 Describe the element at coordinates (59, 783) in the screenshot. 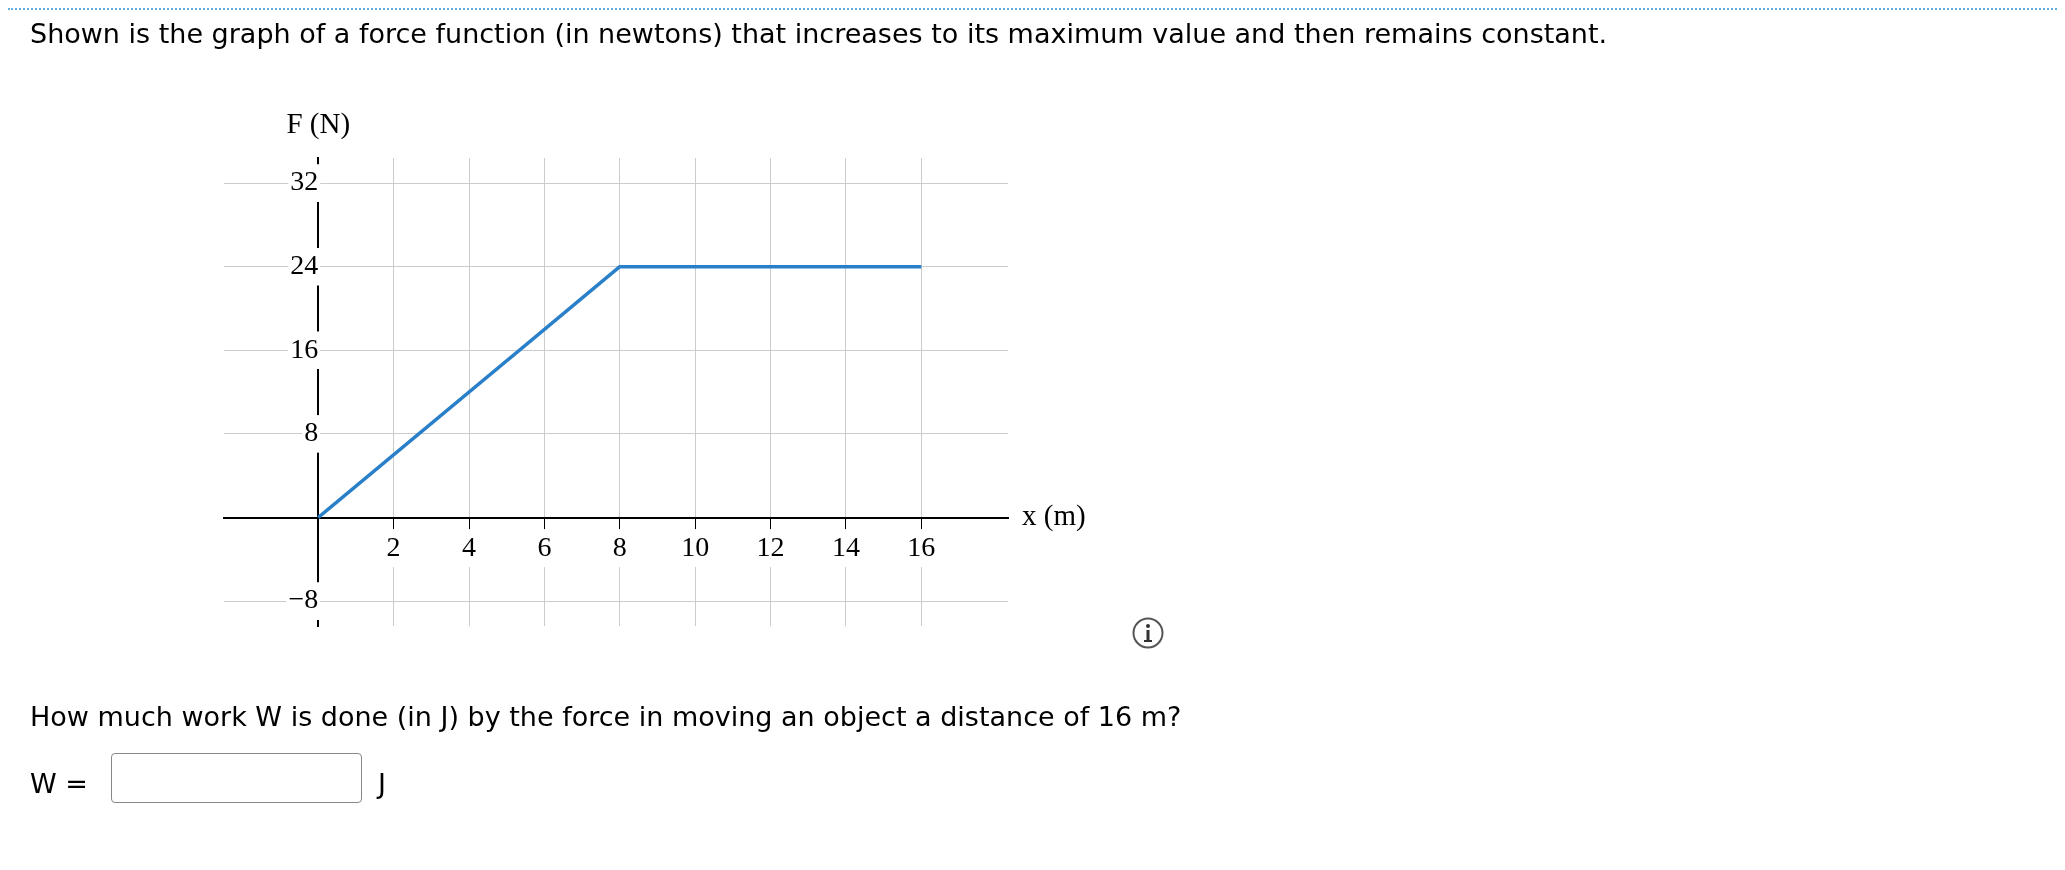

I see `text: W =` at that location.